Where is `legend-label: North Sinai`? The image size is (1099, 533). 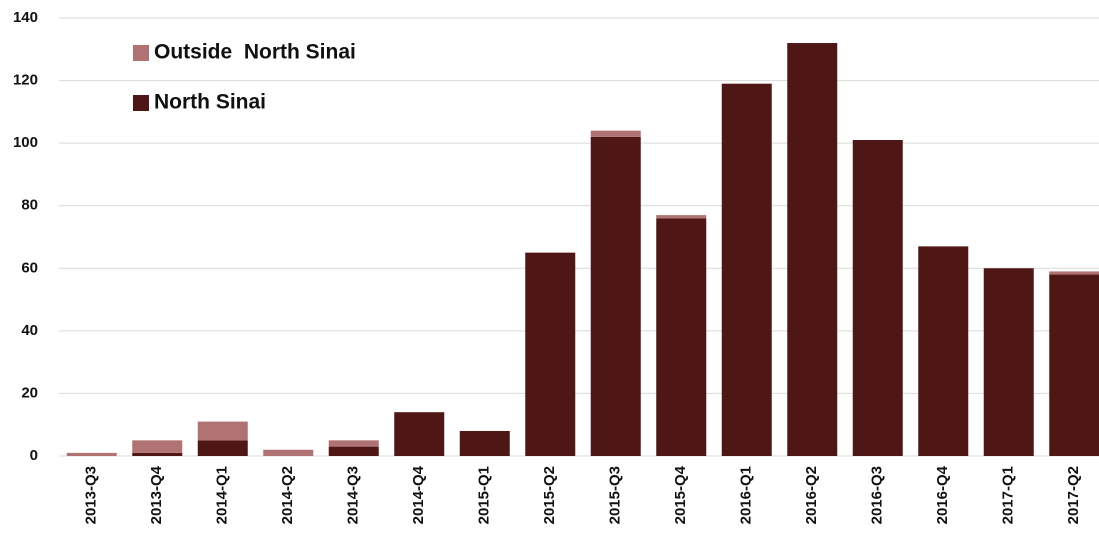
legend-label: North Sinai is located at coordinates (210, 102).